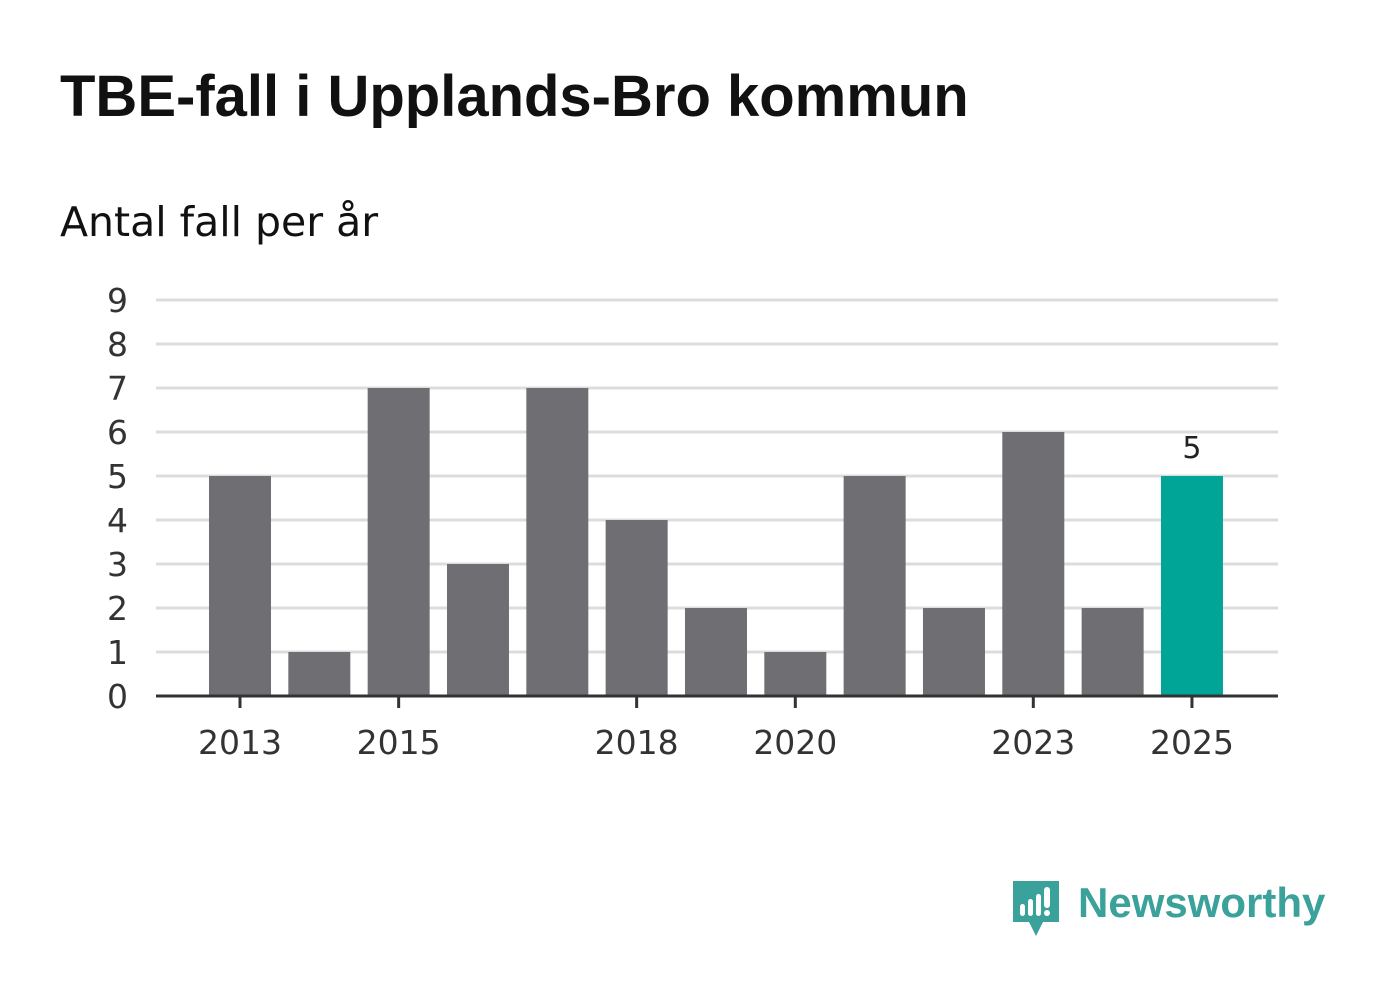 The height and width of the screenshot is (999, 1382). What do you see at coordinates (117, 388) in the screenshot?
I see `y-tick-label: 7` at bounding box center [117, 388].